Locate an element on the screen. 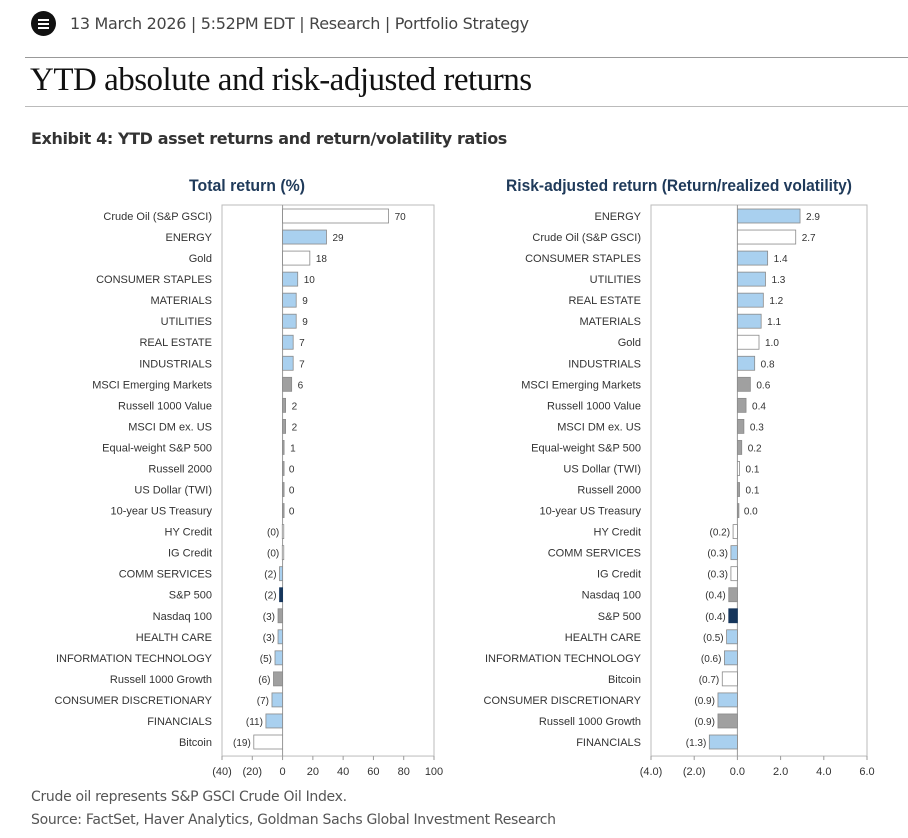 The width and height of the screenshot is (908, 838). category-label: Gold is located at coordinates (629, 343).